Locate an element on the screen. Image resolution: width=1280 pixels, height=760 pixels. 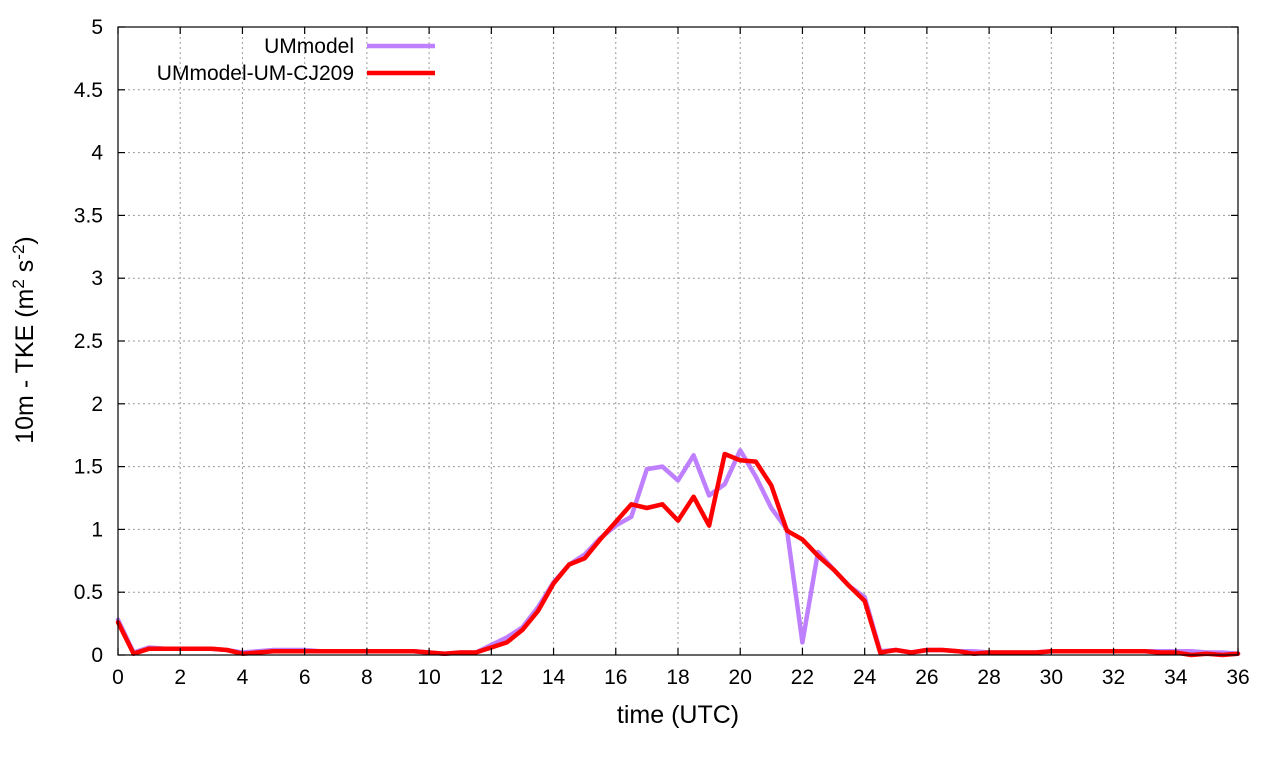
y-axis-title-part: s is located at coordinates (25, 269).